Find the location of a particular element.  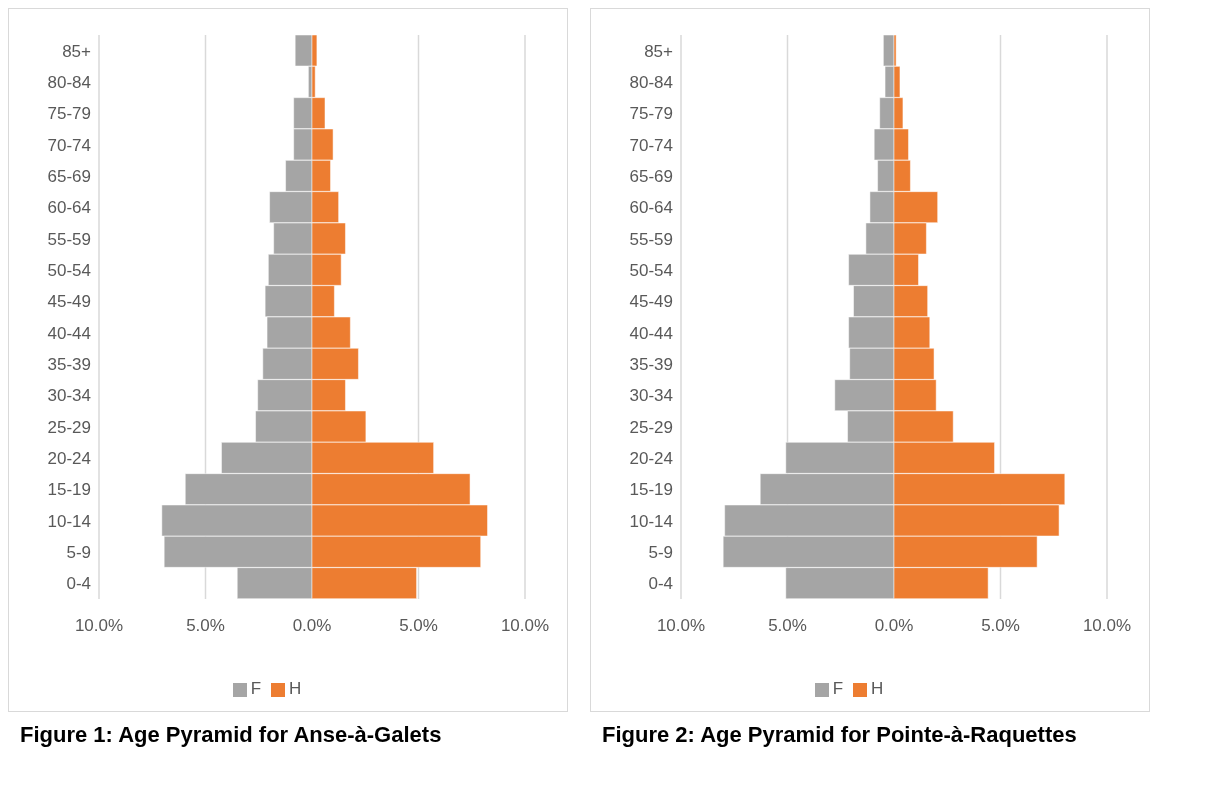

text: Figure 2: Age Pyramid for Pointe-à-Raquettes is located at coordinates (839, 735).